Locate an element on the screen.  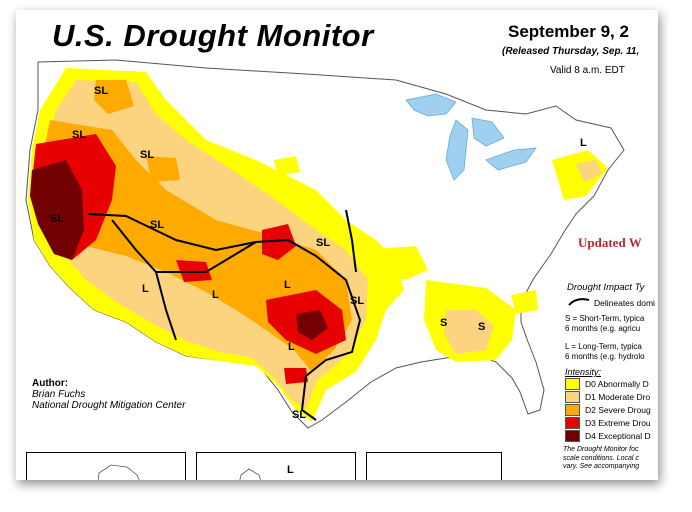
impact-legend-title: Drought Impact Ty is located at coordinates (606, 287).